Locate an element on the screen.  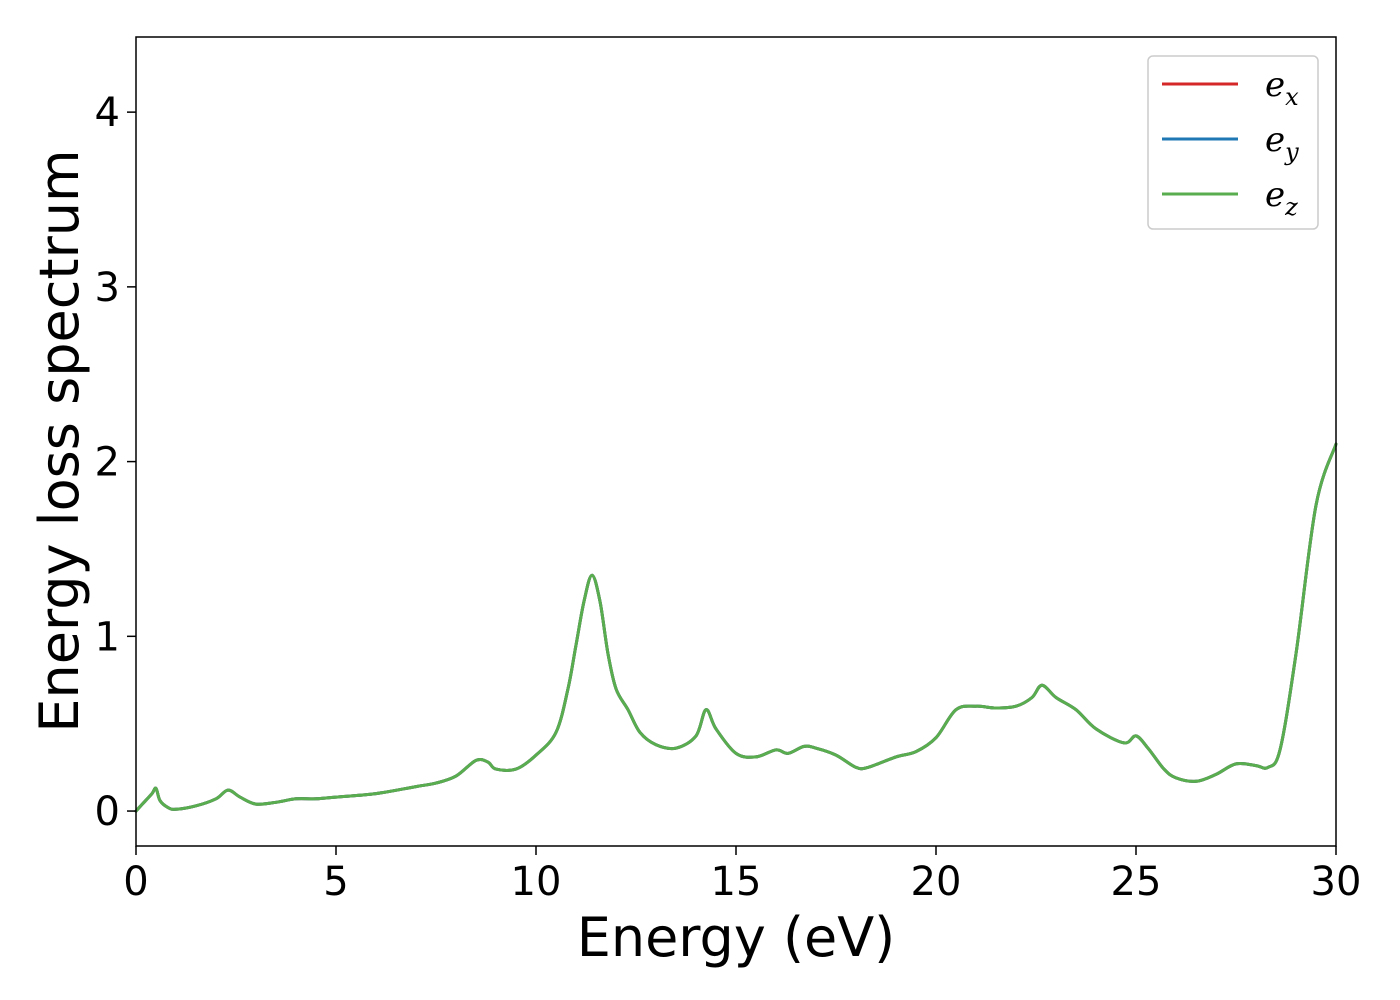
x-tick-label: 10 is located at coordinates (536, 882).